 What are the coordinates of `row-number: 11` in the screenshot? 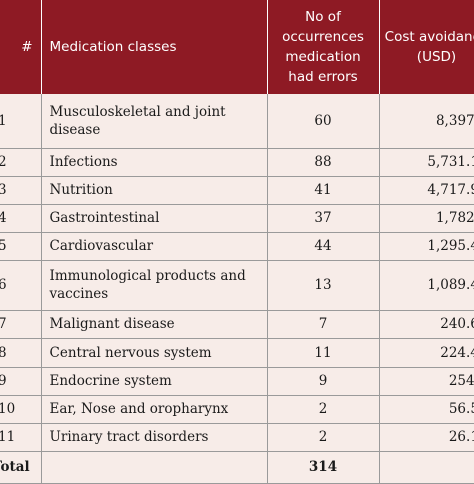 It's located at (21, 437).